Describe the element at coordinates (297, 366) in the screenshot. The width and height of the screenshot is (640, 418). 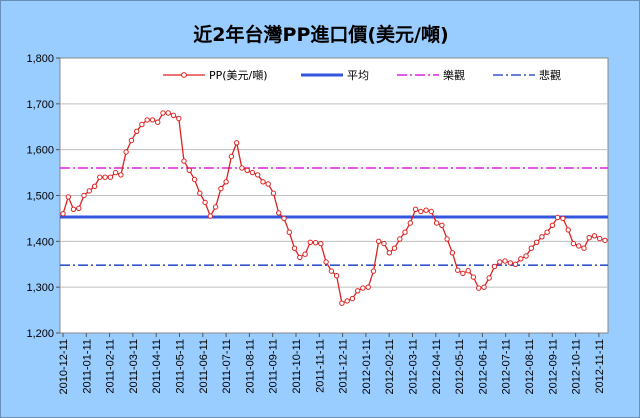
I see `x-tick-label: 2011-10-11` at that location.